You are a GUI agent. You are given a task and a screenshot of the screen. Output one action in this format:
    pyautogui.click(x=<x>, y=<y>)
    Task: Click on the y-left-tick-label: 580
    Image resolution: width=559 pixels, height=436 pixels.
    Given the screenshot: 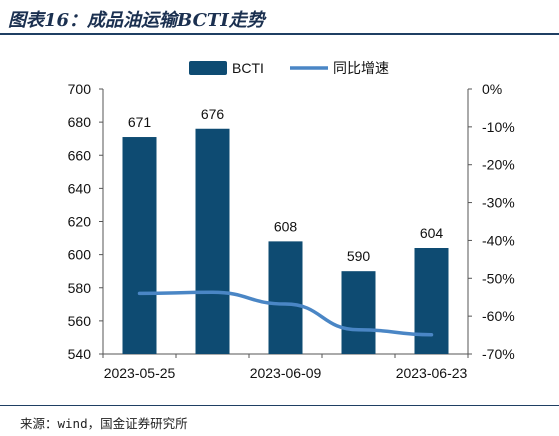 What is the action you would take?
    pyautogui.click(x=80, y=288)
    